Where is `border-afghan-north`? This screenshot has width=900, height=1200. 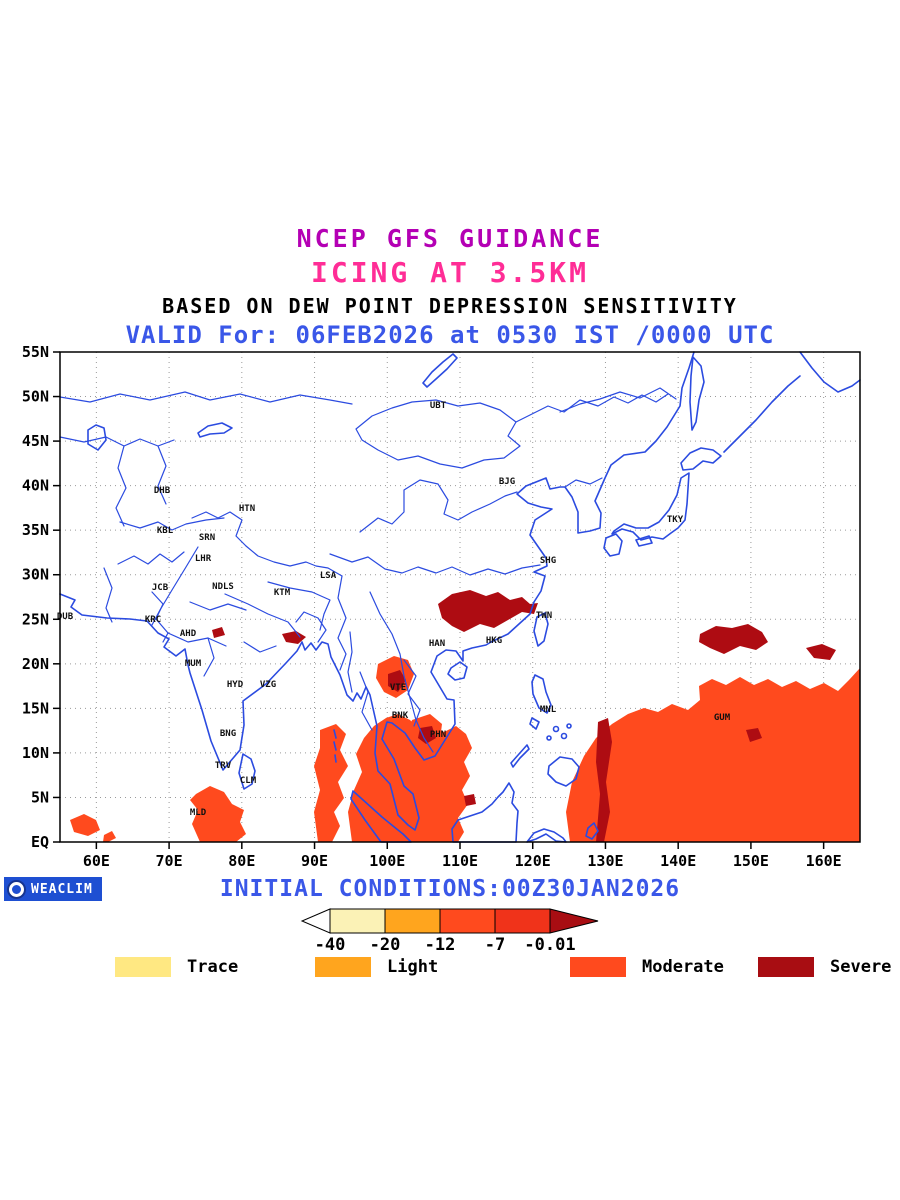 border-afghan-north is located at coordinates (172, 524).